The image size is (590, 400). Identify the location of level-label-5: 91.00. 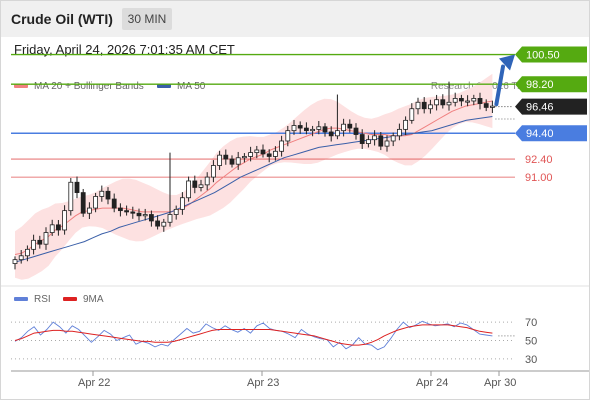
(539, 178).